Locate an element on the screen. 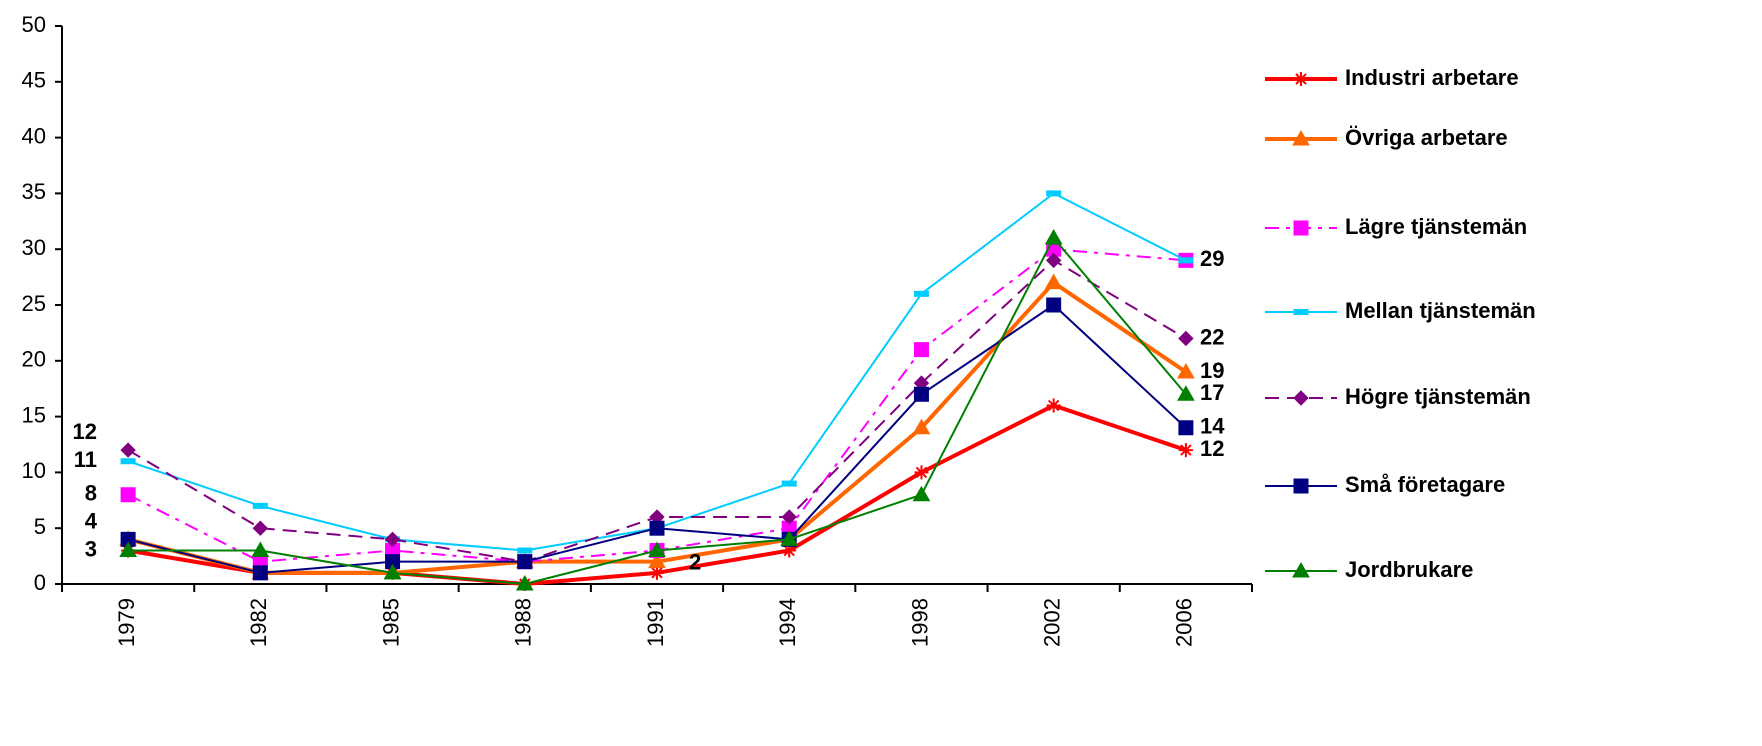  x-tick-label: 1994 is located at coordinates (787, 622).